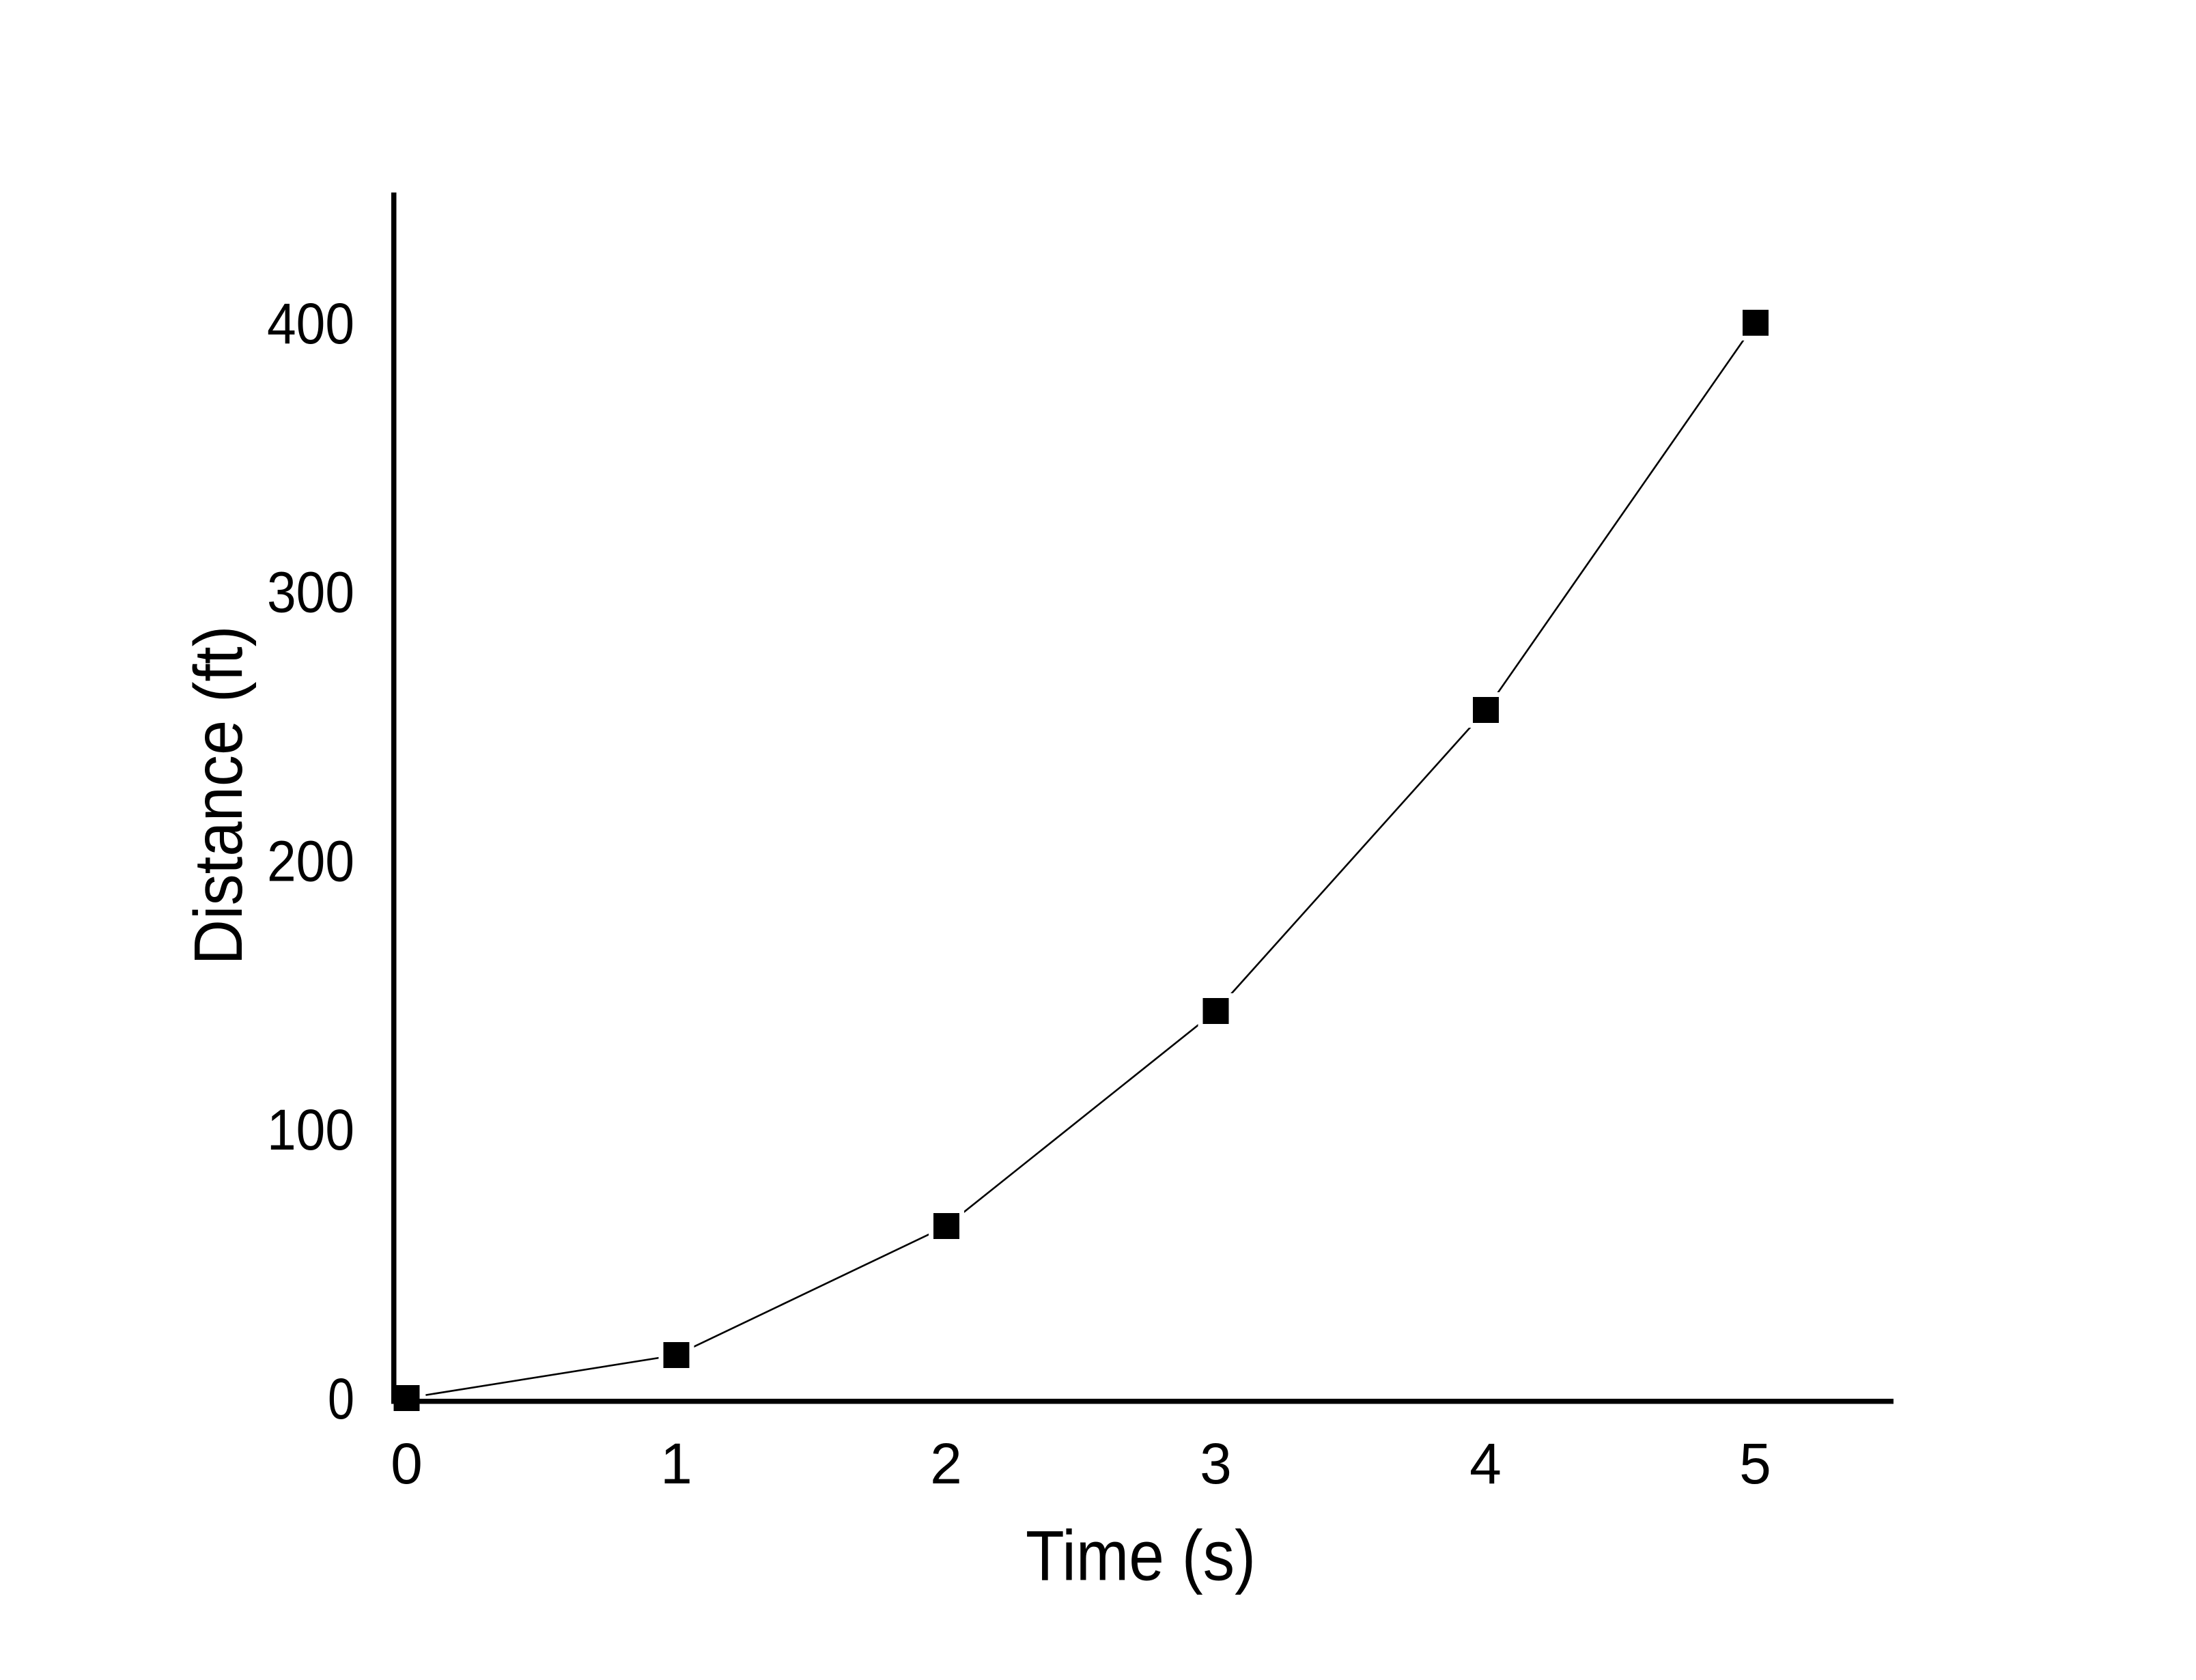 This screenshot has width=2196, height=1680. I want to click on svg-text: 5, so click(1755, 1464).